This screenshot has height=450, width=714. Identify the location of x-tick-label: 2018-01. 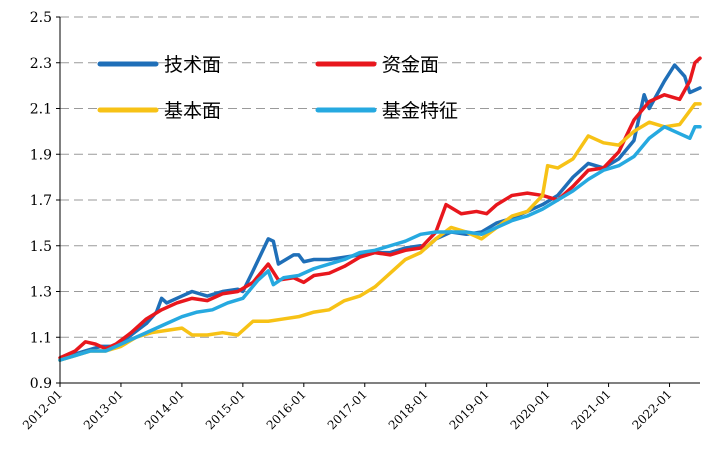
(408, 409).